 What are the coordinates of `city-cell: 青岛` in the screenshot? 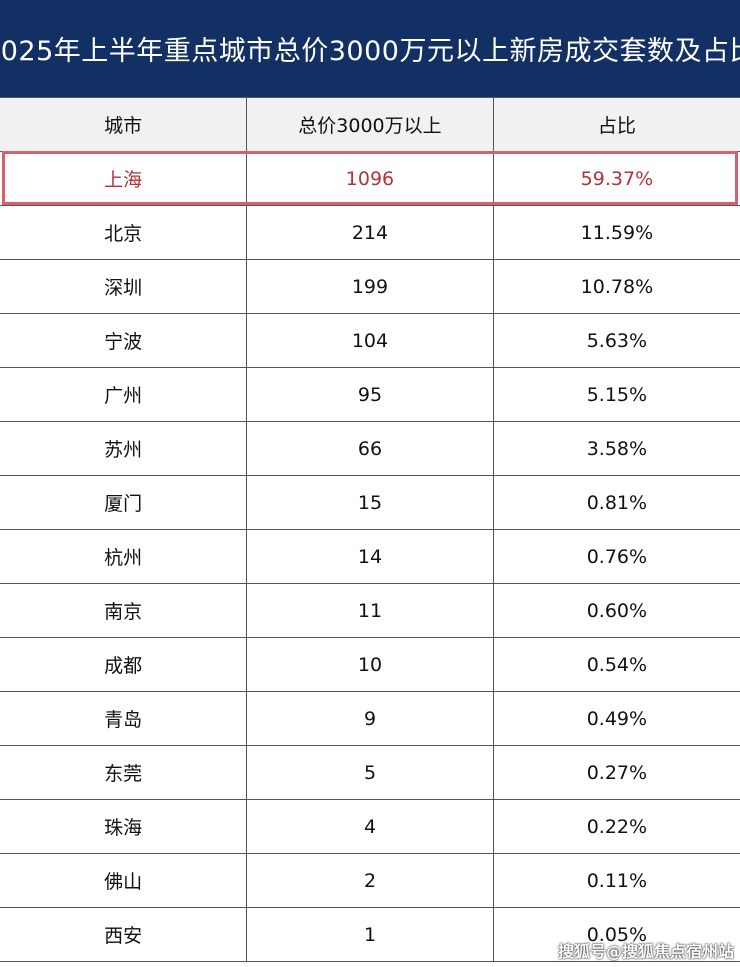 It's located at (124, 718).